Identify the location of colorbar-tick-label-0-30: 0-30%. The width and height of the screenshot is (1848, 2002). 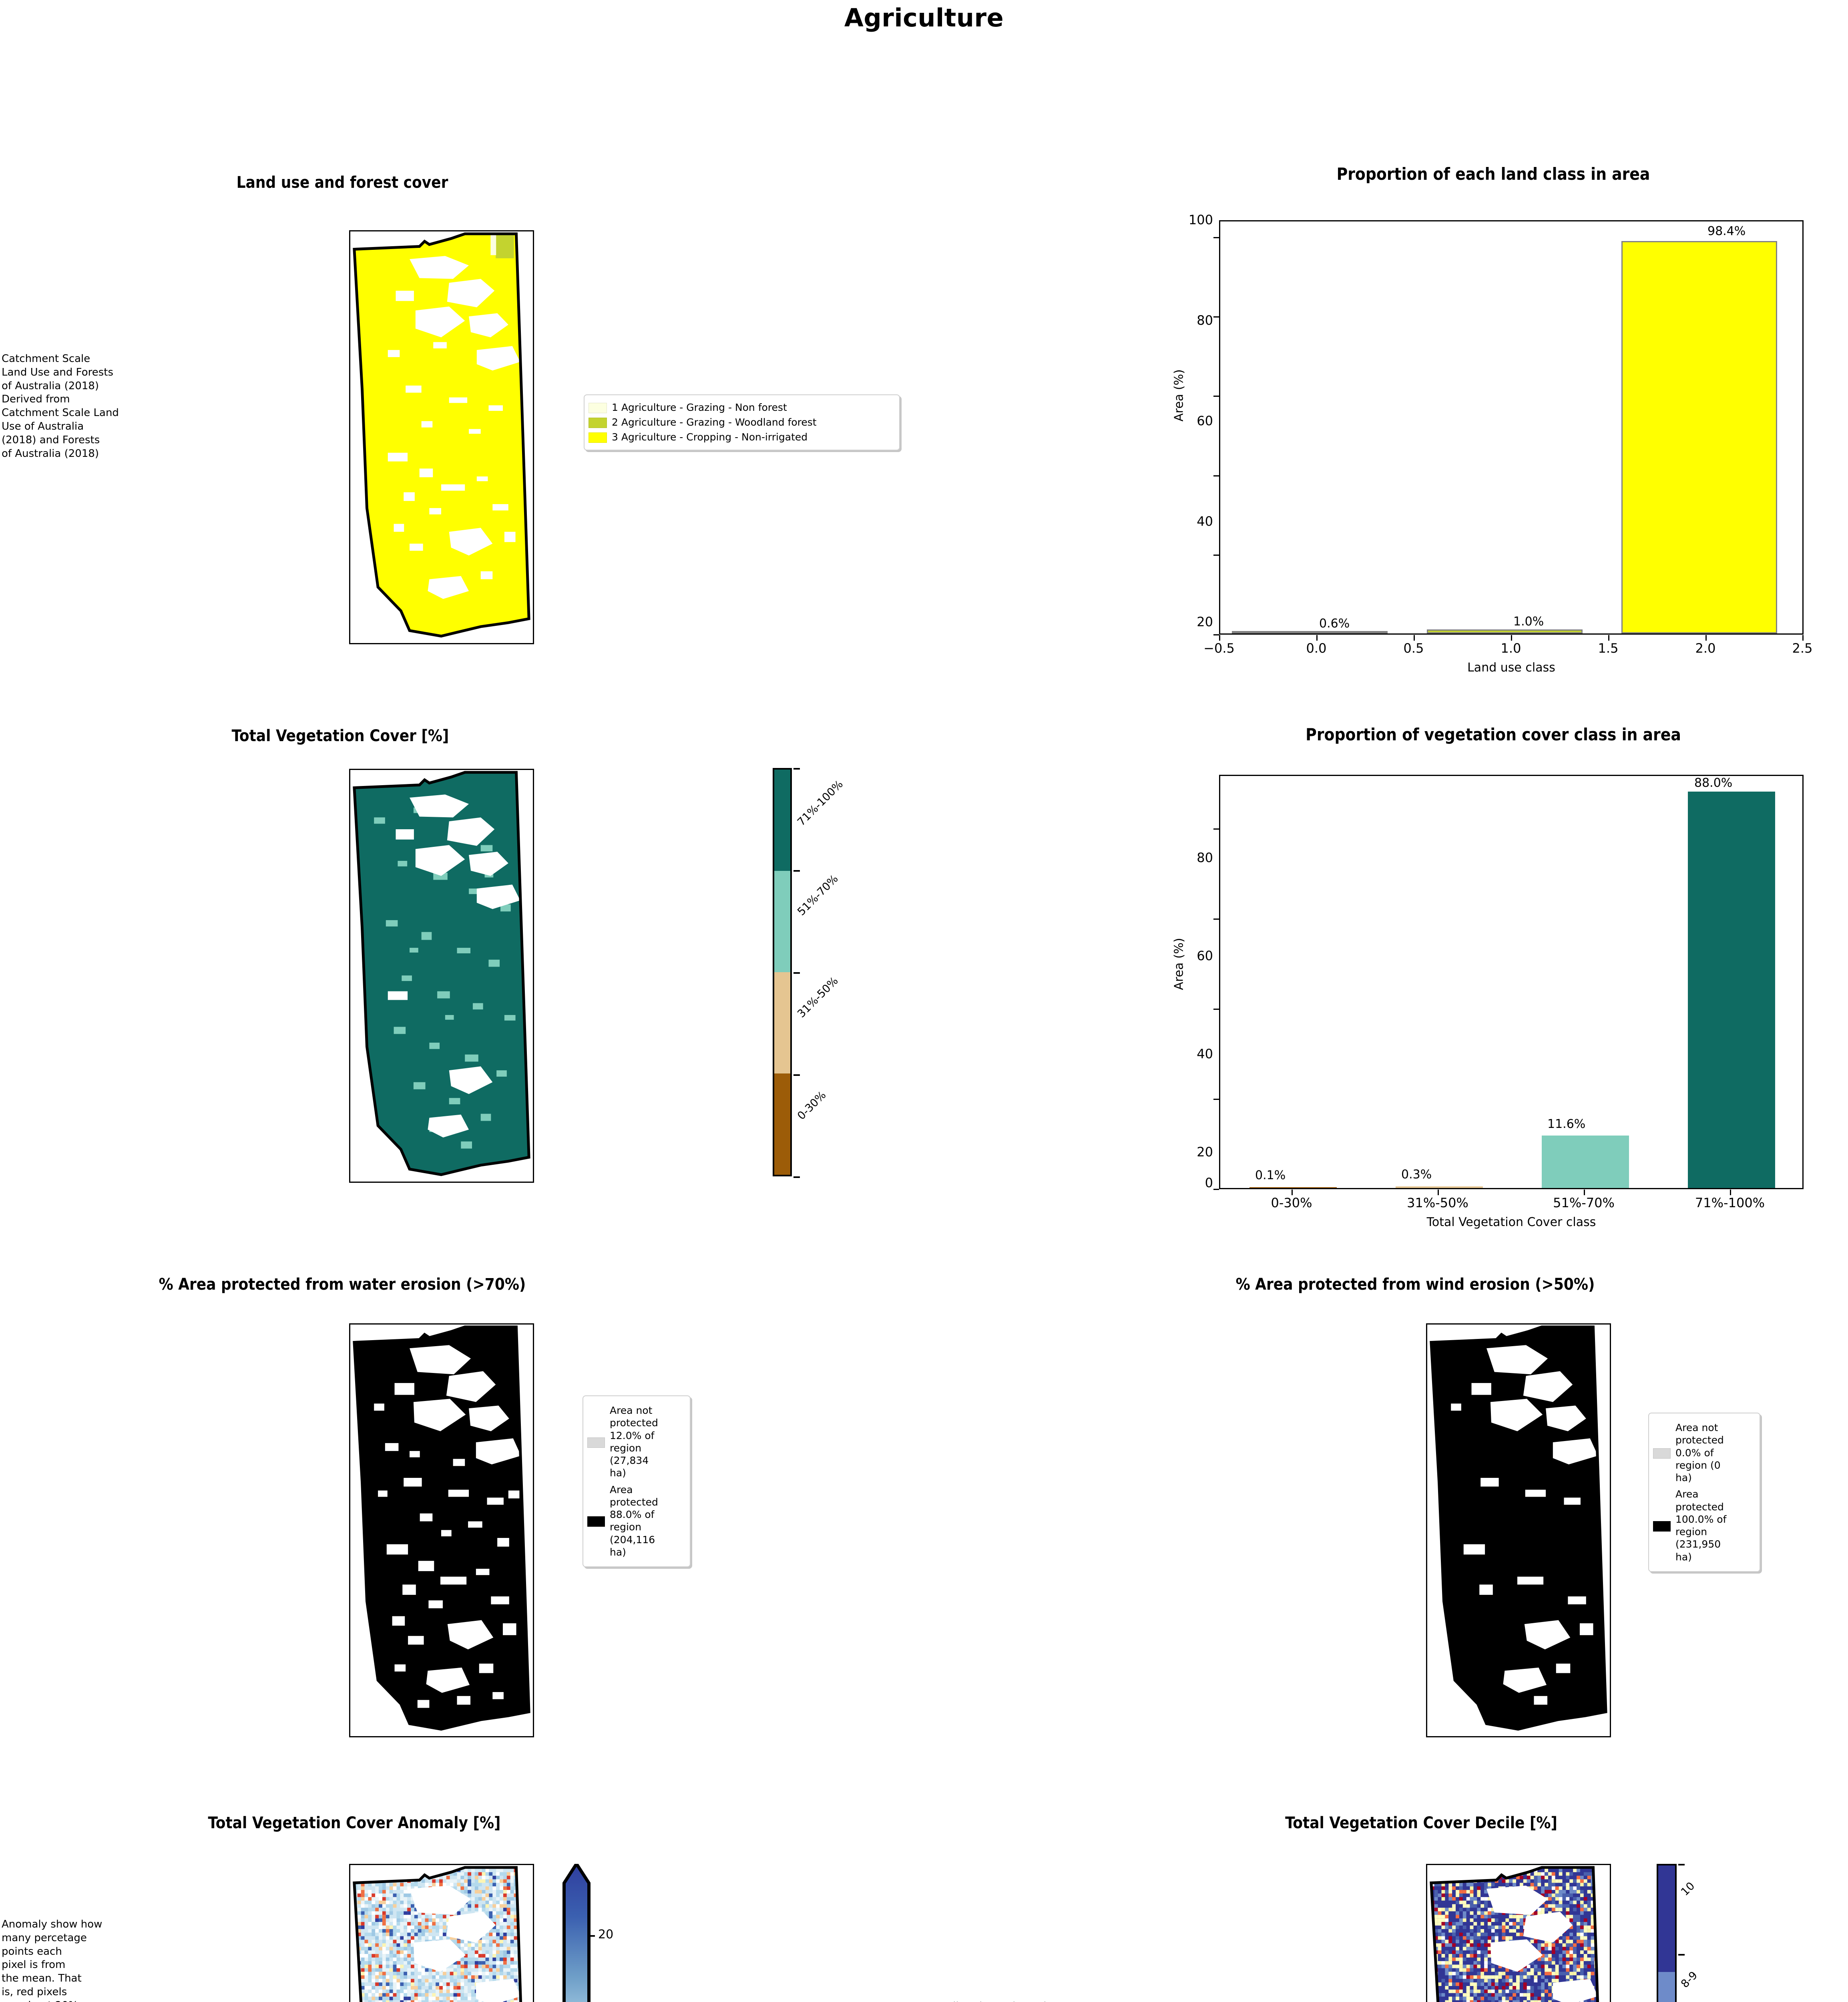
(812, 1105).